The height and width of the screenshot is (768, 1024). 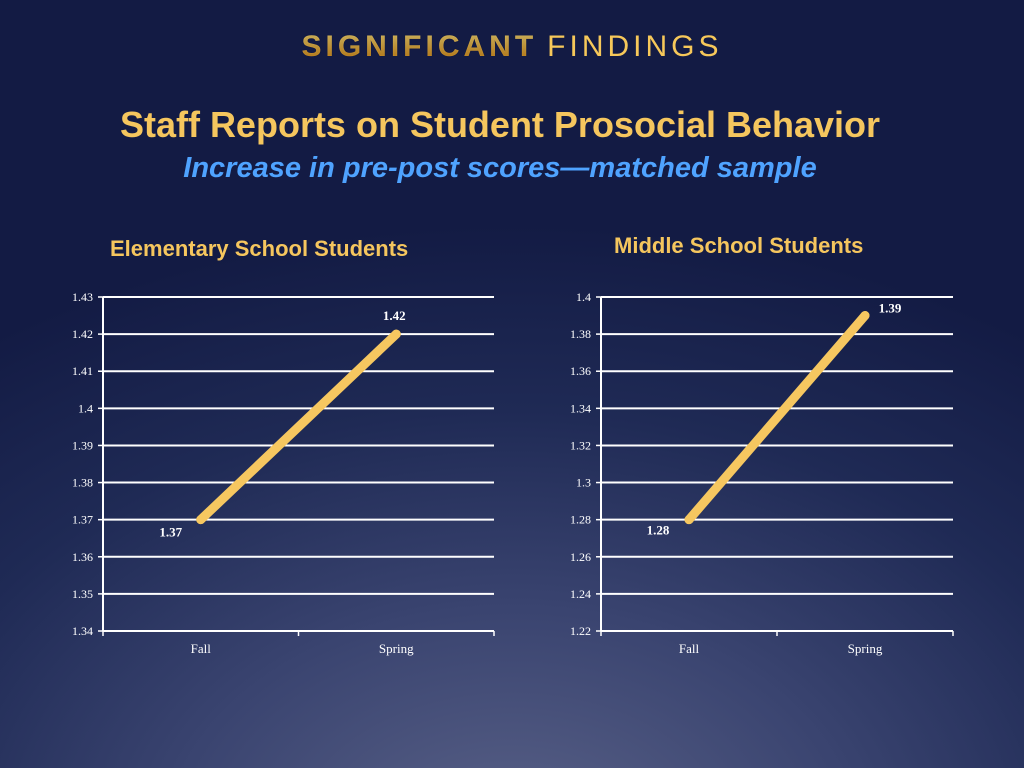 I want to click on elementary-y-tick-label: 1.34, so click(x=82, y=631).